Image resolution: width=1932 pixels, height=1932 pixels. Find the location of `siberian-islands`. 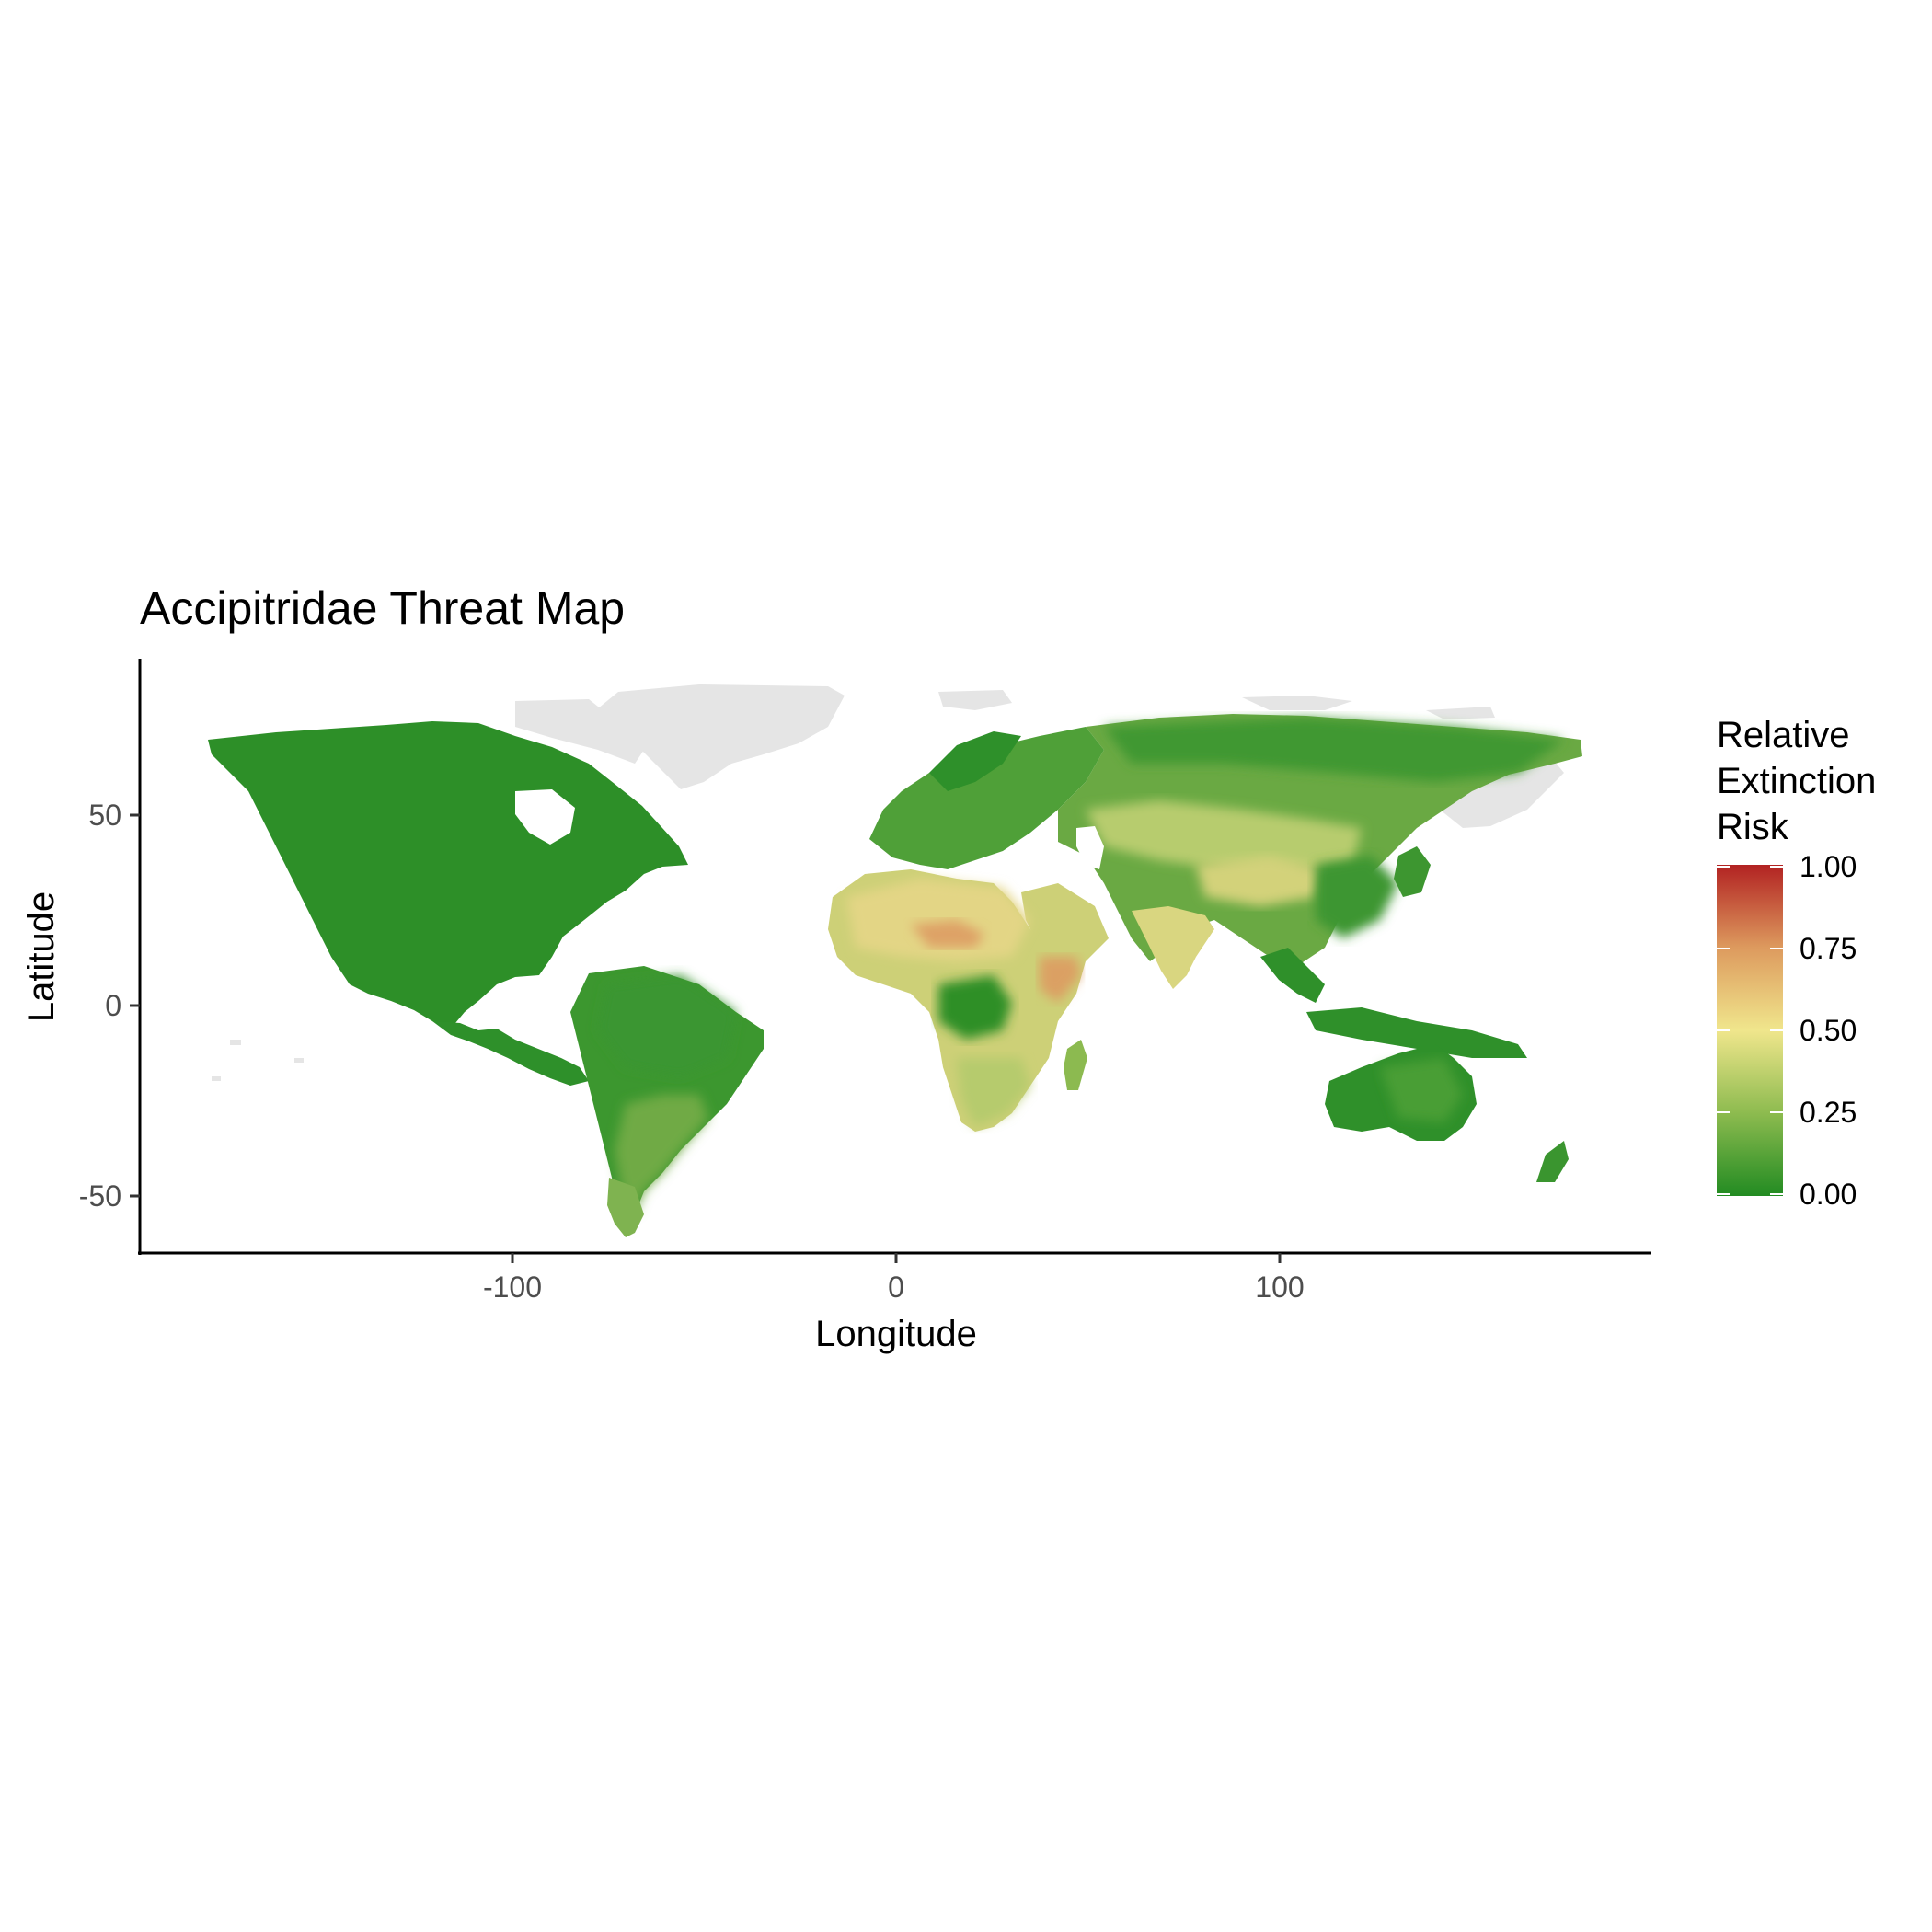

siberian-islands is located at coordinates (1368, 707).